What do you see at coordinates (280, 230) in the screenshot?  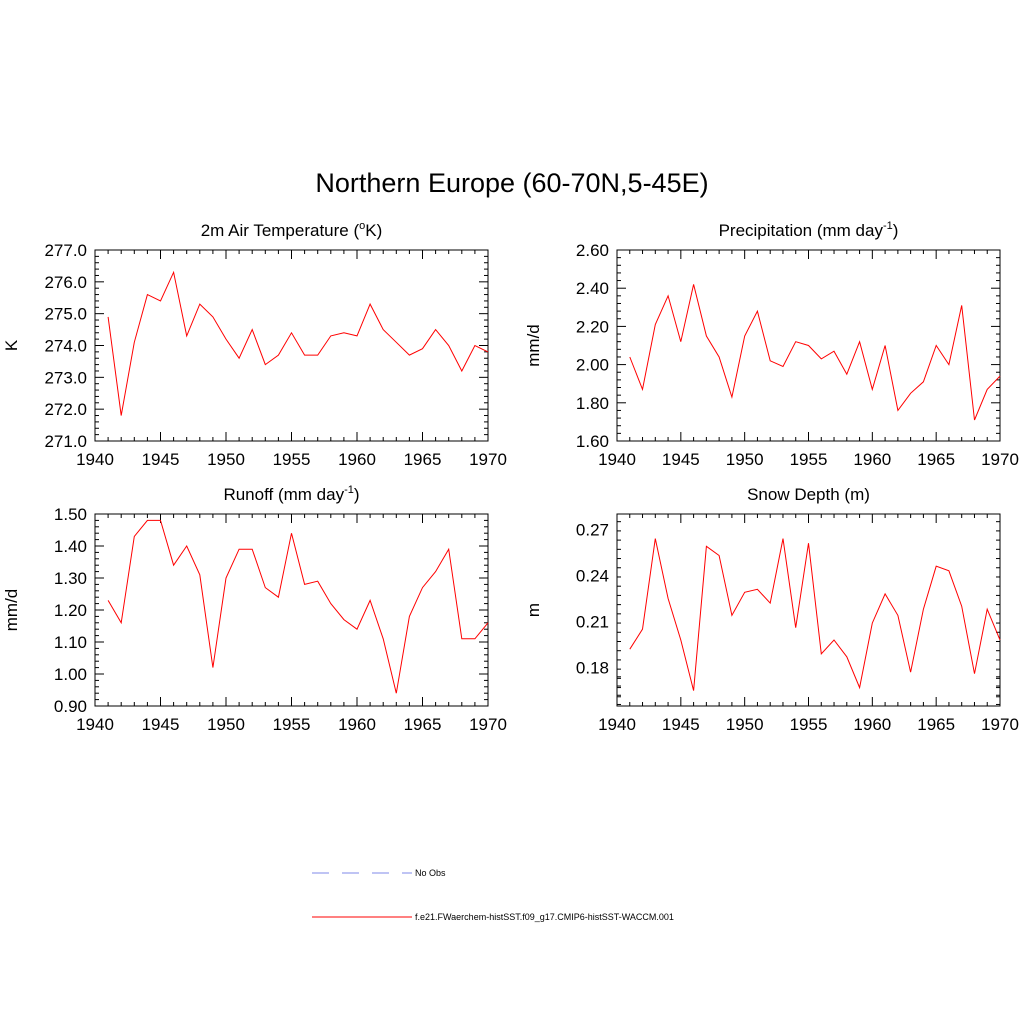 I see `panel-title-text: 2m Air Temperature (` at bounding box center [280, 230].